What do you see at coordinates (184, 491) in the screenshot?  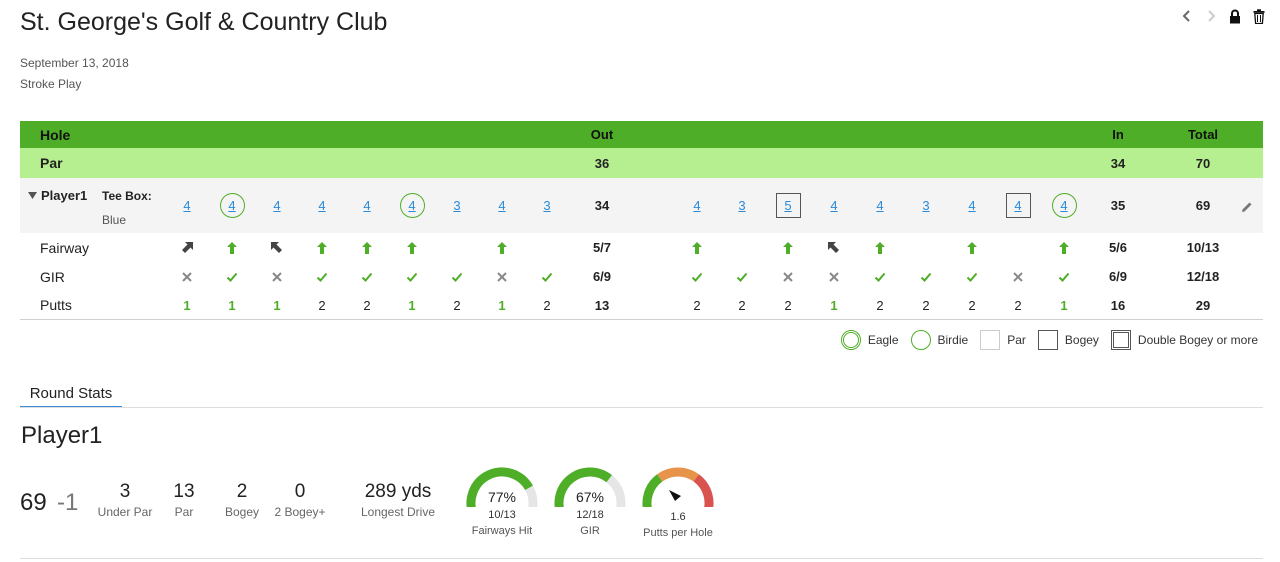 I see `par-count-value: 13` at bounding box center [184, 491].